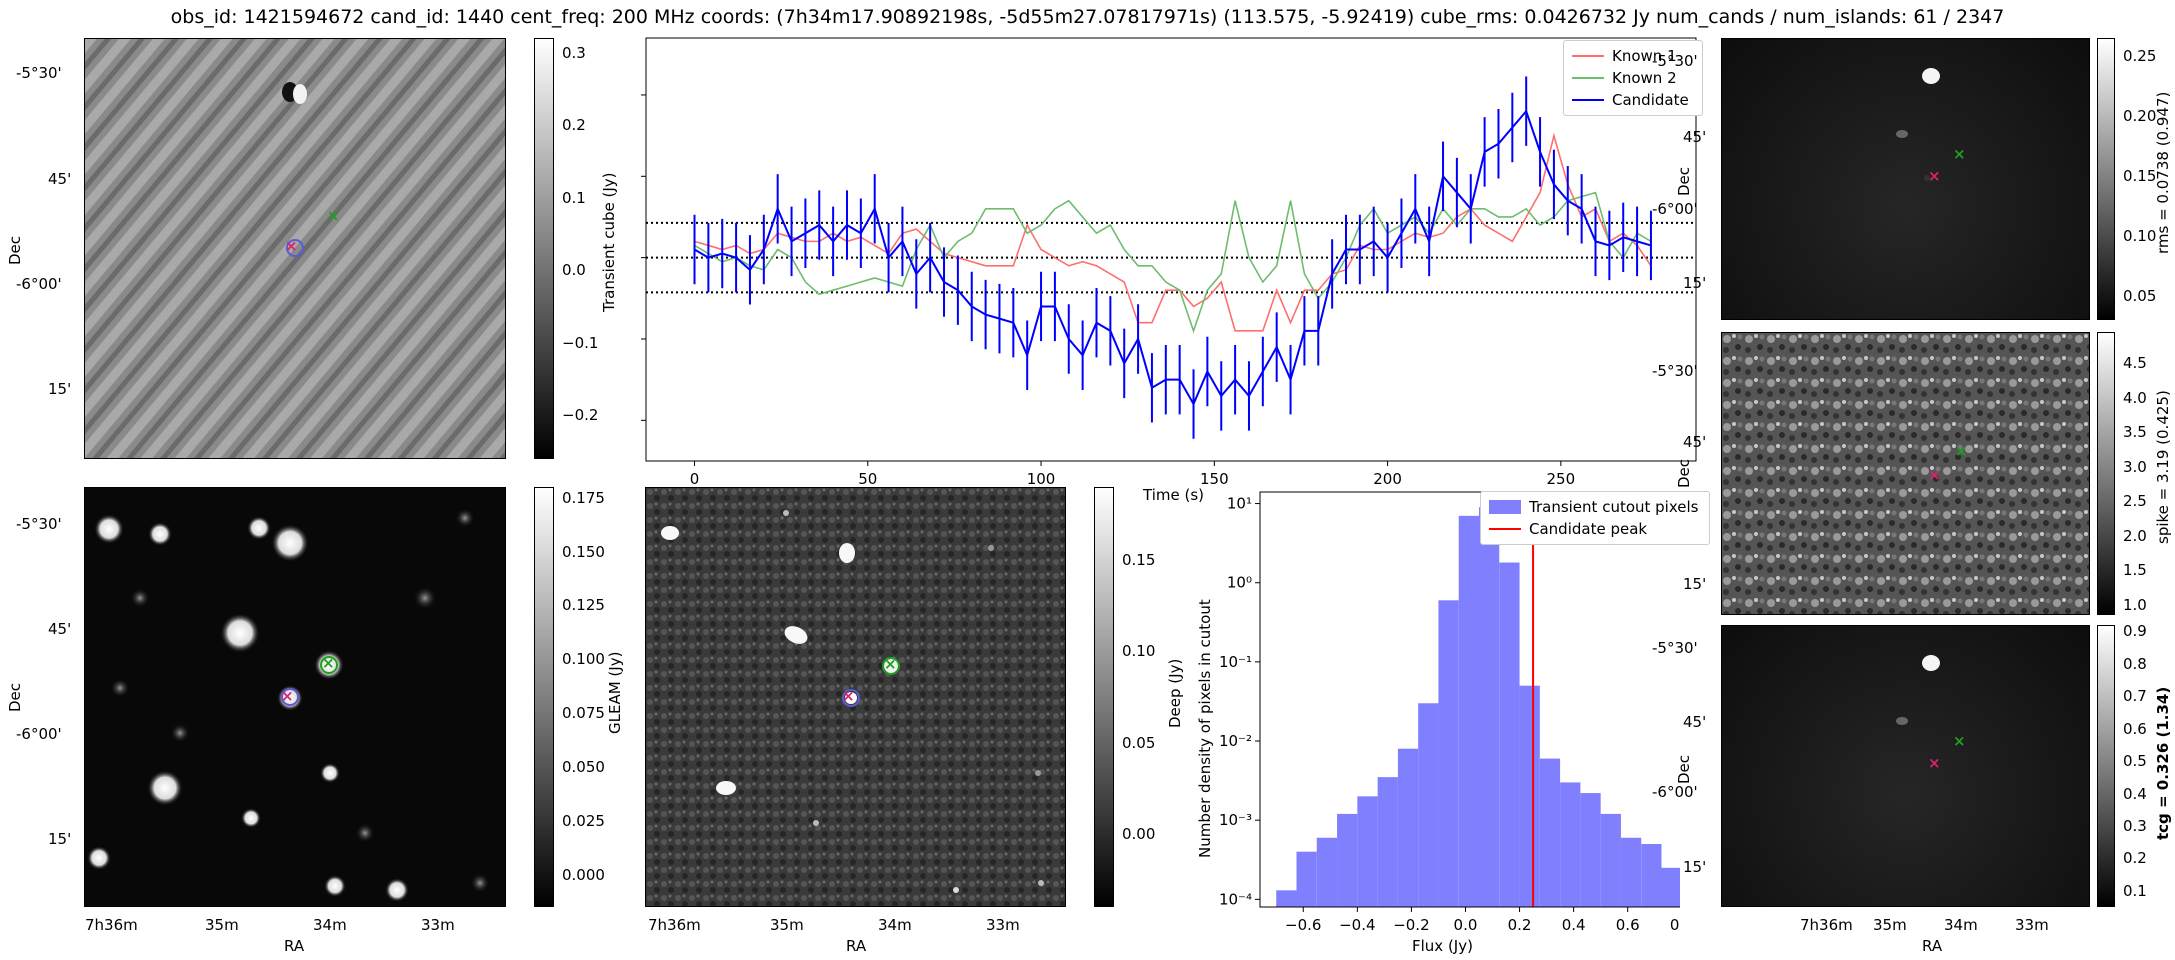 The height and width of the screenshot is (960, 2175). I want to click on spike-colorbar, so click(2106, 473).